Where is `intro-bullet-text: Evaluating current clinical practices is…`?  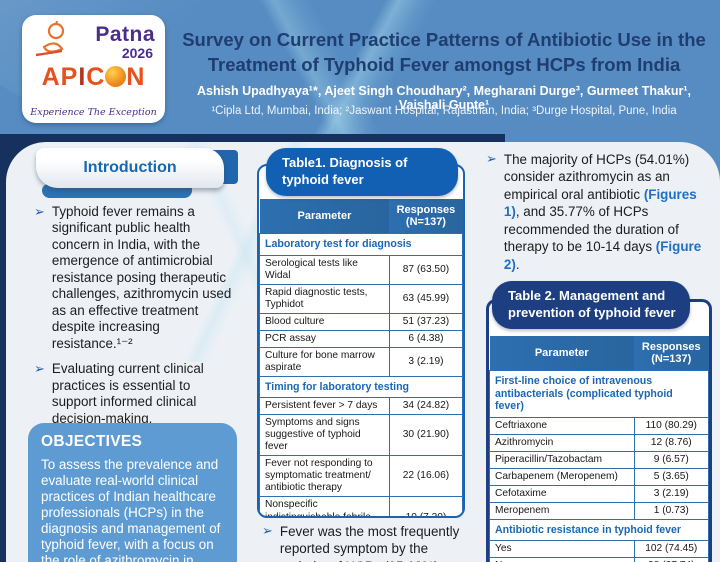
intro-bullet-text: Evaluating current clinical practices is… is located at coordinates (127, 393).